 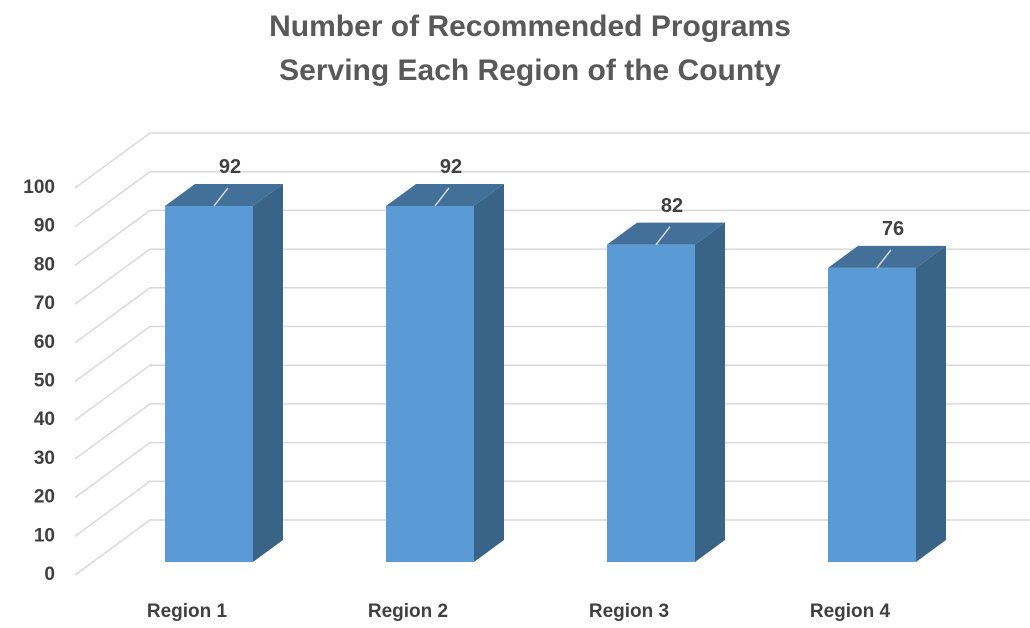 What do you see at coordinates (44, 497) in the screenshot?
I see `y-tick-label: 20` at bounding box center [44, 497].